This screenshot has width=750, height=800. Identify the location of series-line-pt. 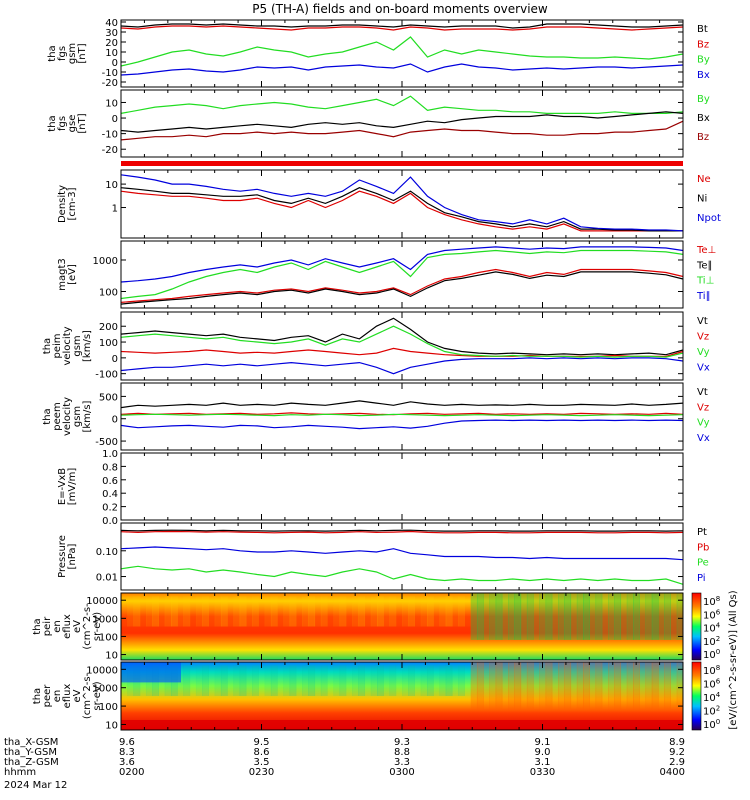
(402, 530).